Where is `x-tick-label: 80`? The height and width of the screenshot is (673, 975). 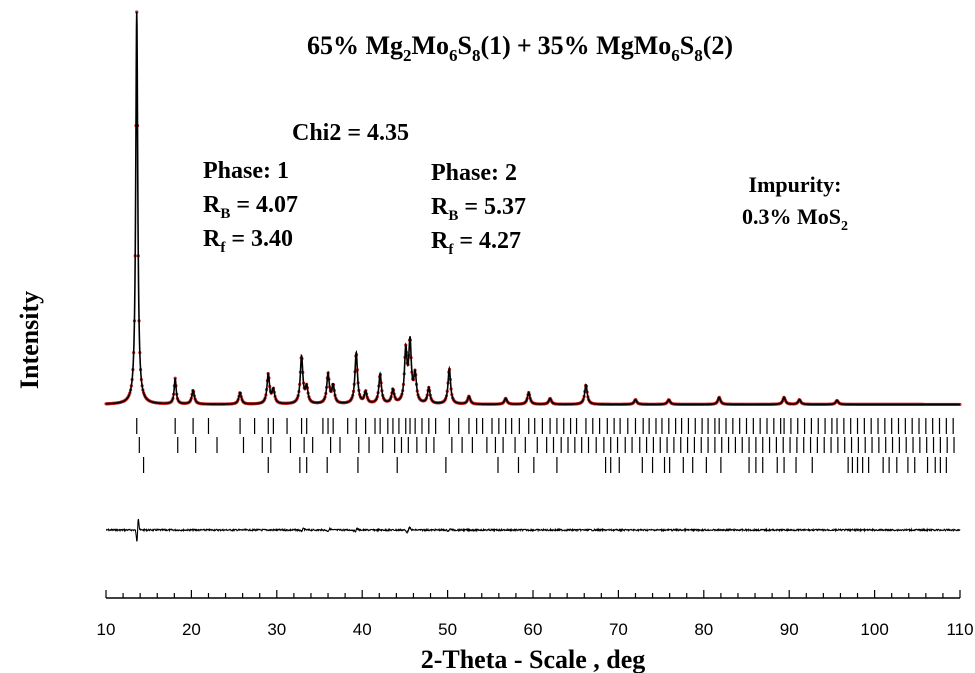 x-tick-label: 80 is located at coordinates (703, 629).